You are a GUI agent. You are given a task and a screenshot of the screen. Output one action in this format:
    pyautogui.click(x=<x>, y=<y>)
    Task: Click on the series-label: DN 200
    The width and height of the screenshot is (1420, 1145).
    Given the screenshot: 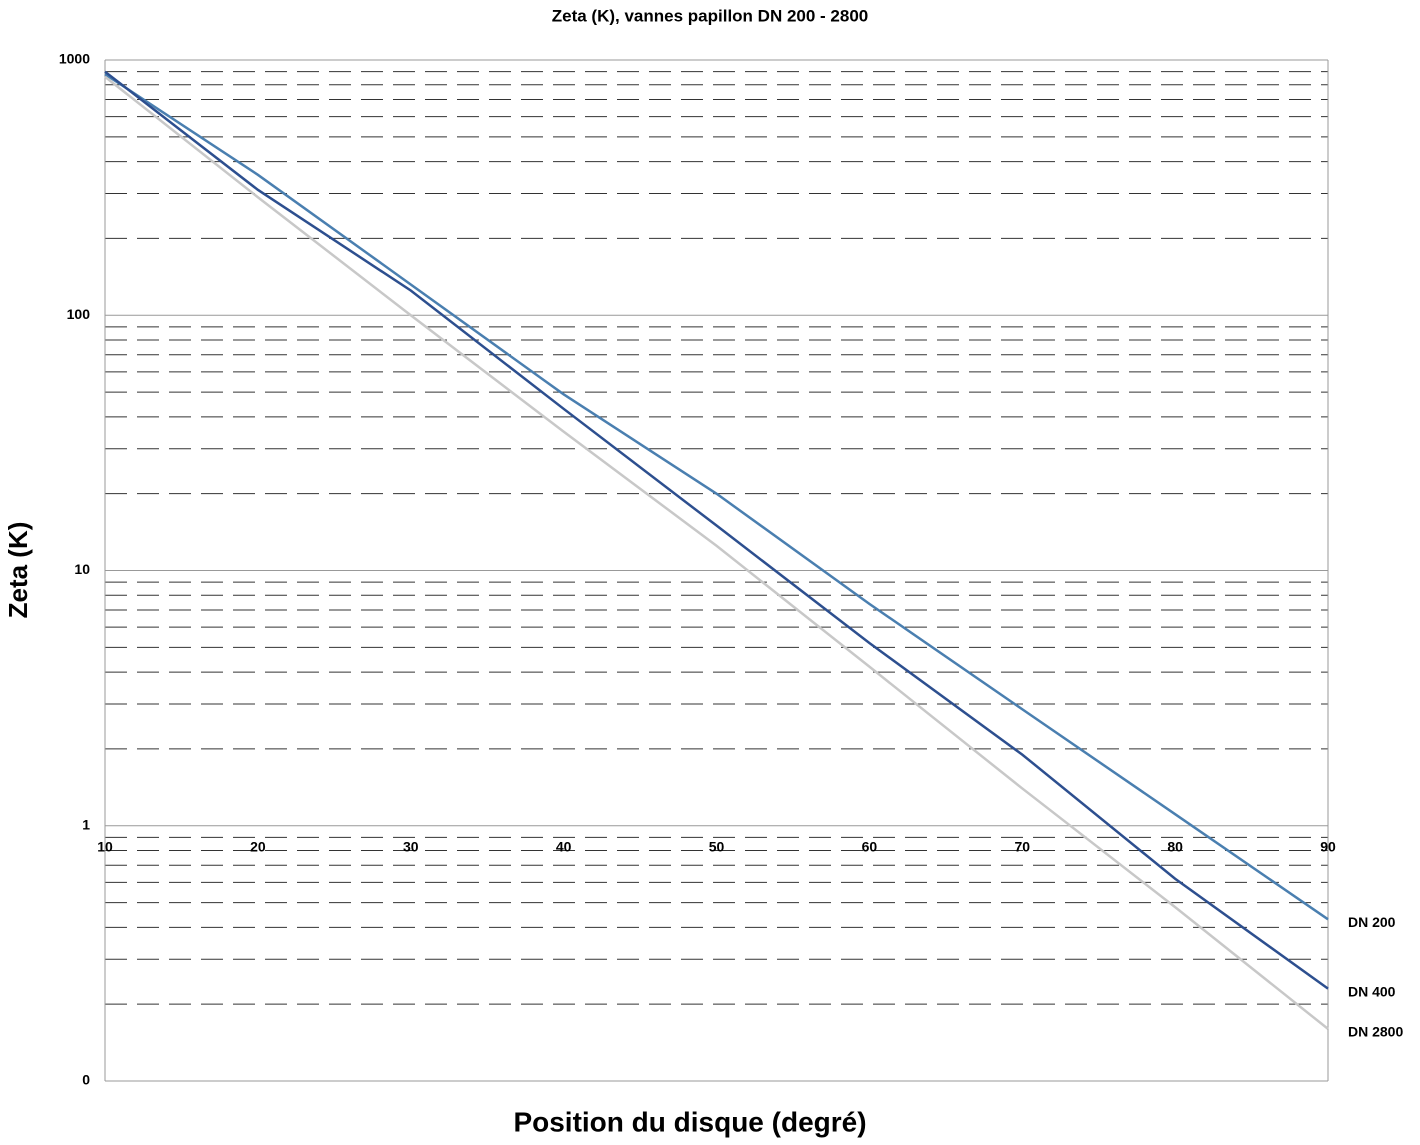 What is the action you would take?
    pyautogui.click(x=1372, y=922)
    